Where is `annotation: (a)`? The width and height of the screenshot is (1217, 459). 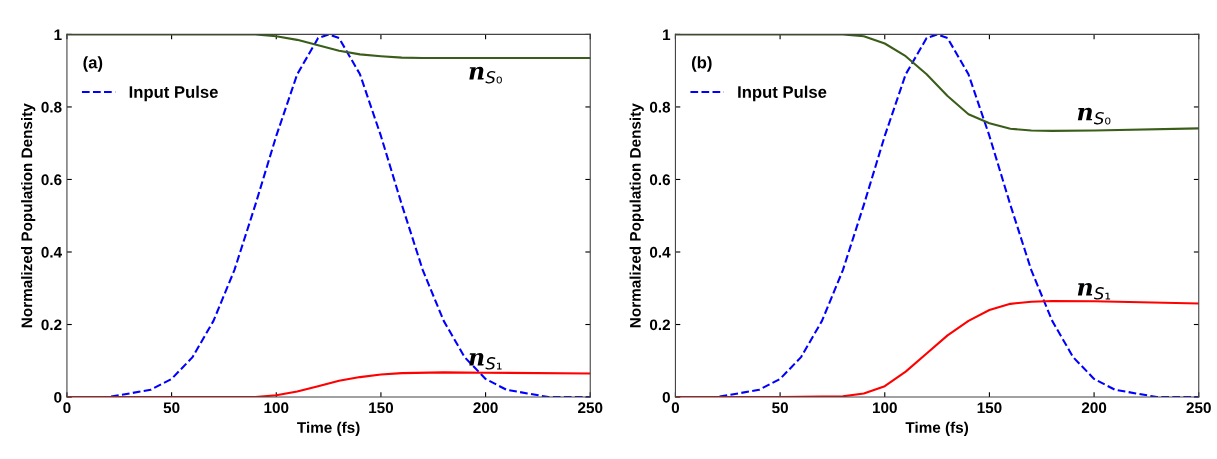 annotation: (a) is located at coordinates (93, 64).